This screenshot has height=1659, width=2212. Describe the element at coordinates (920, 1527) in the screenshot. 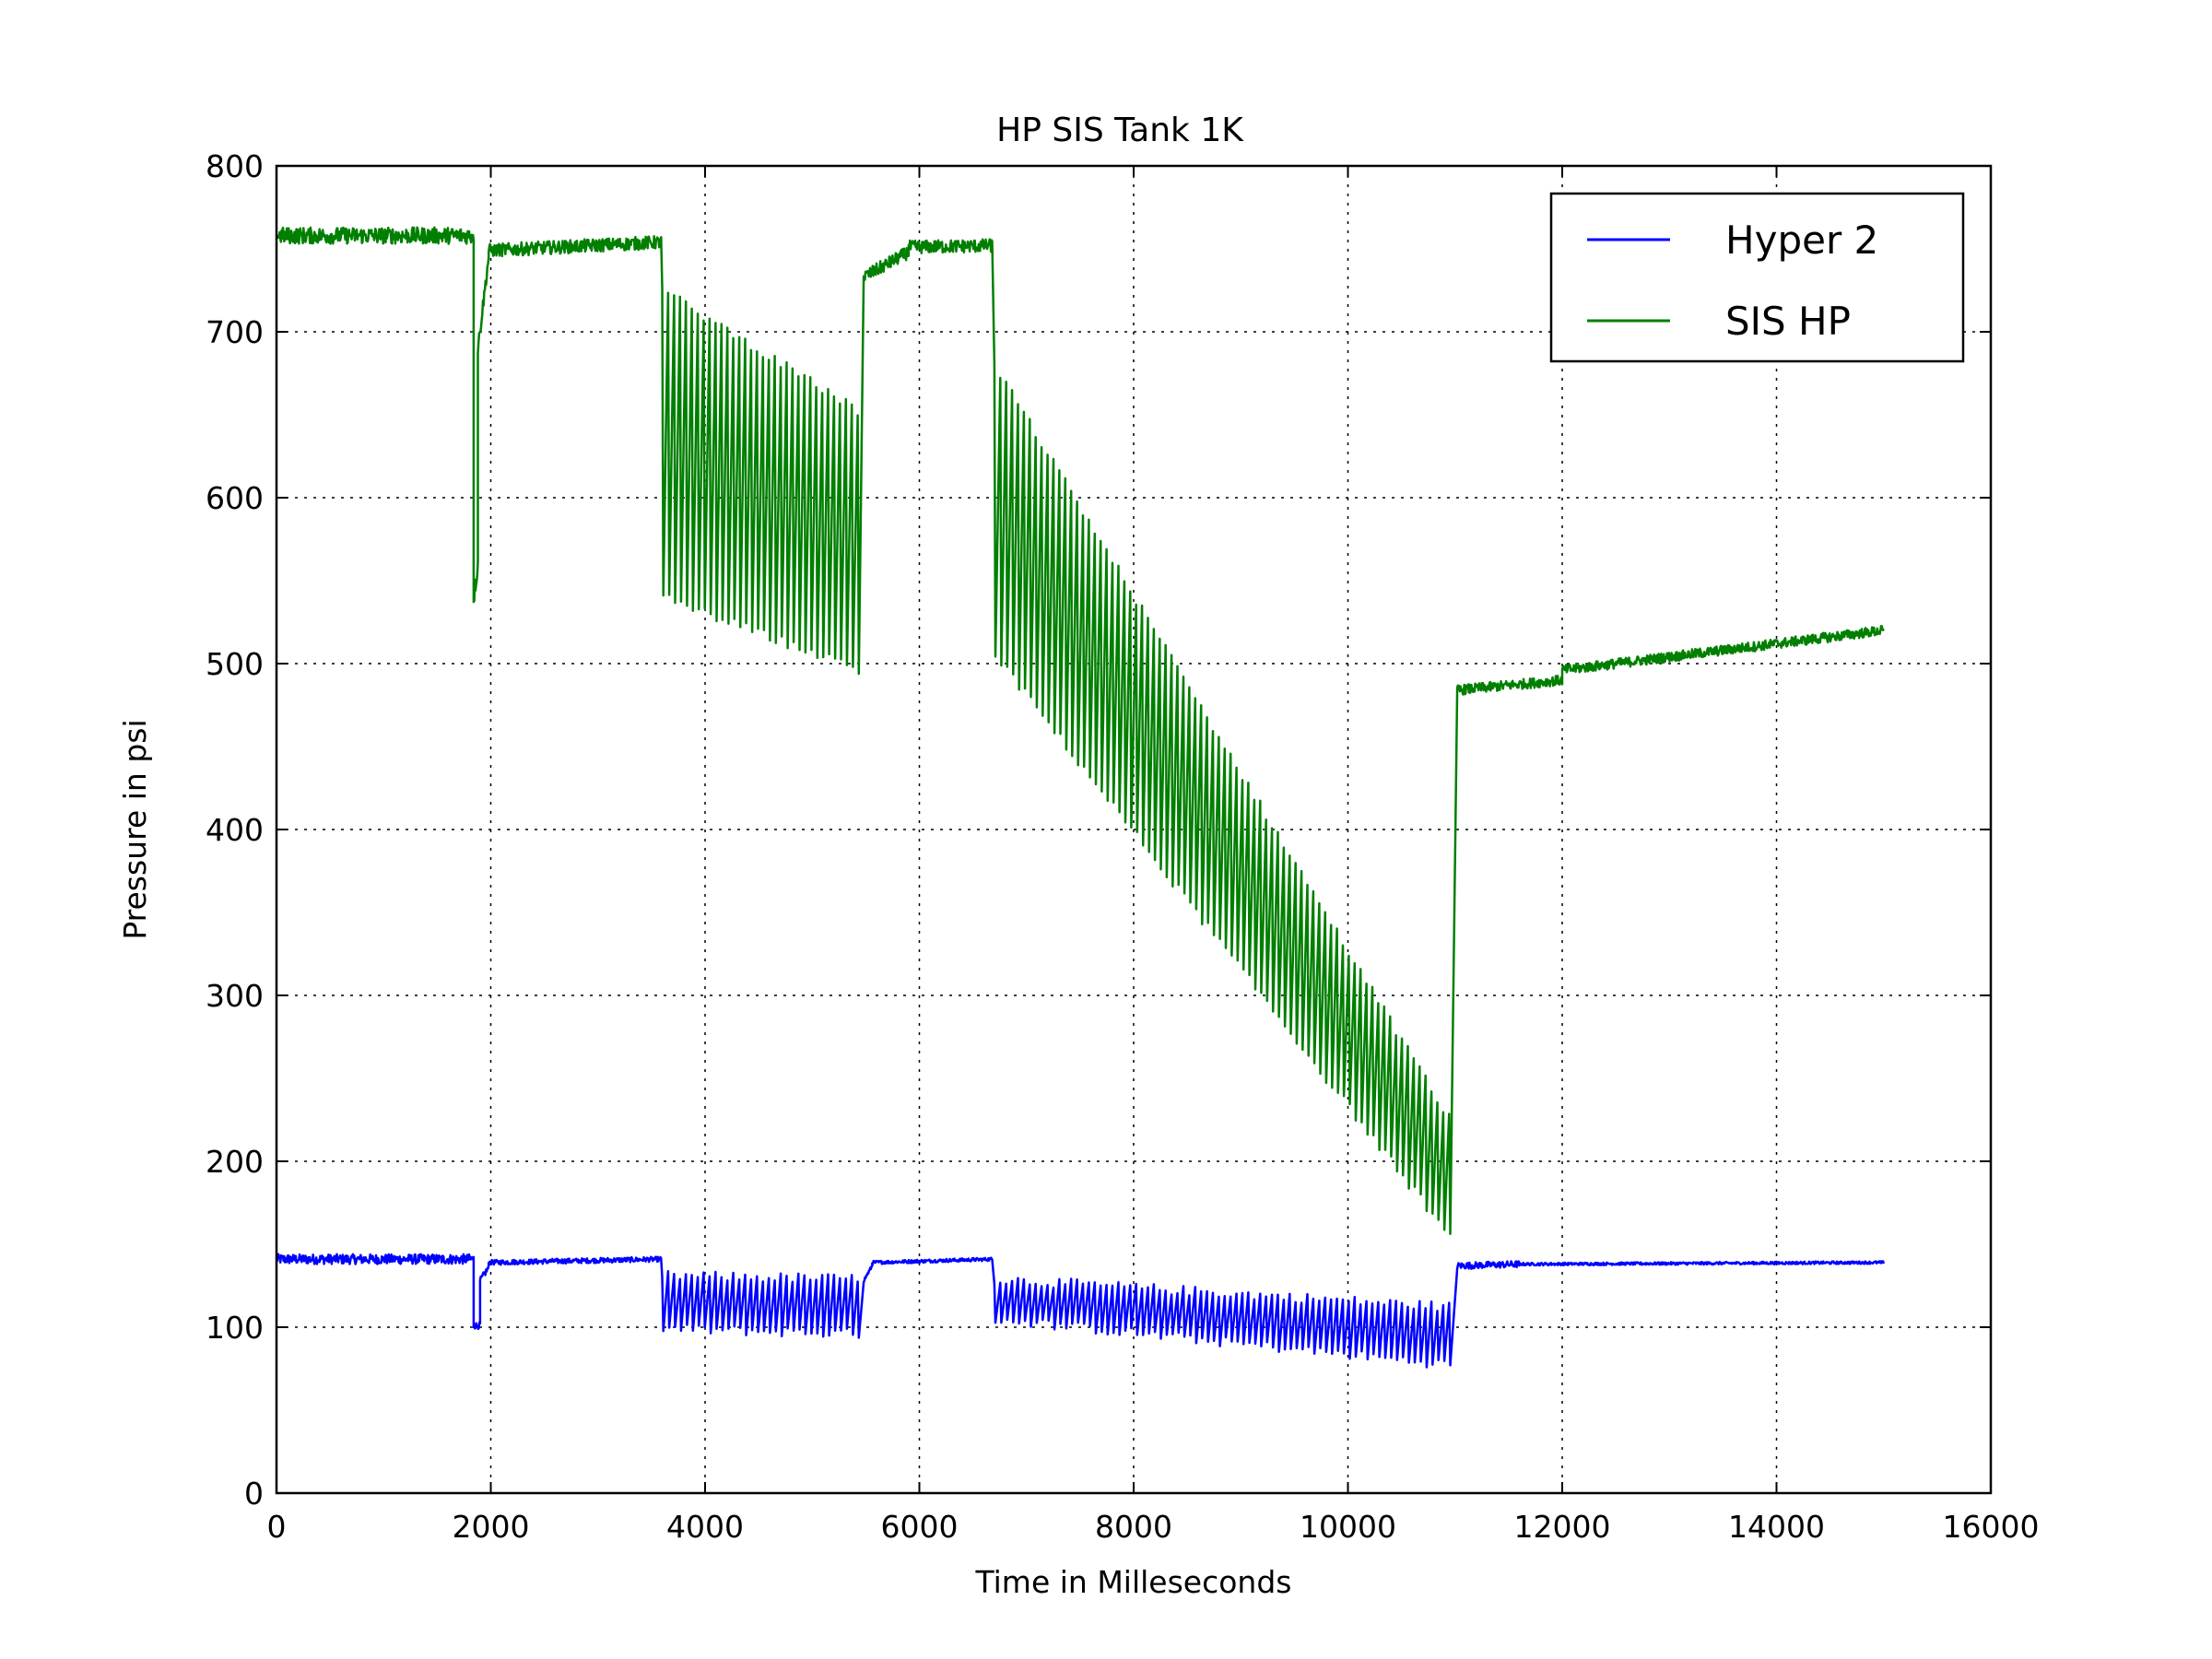

I see `x-tick-label: 6000` at that location.